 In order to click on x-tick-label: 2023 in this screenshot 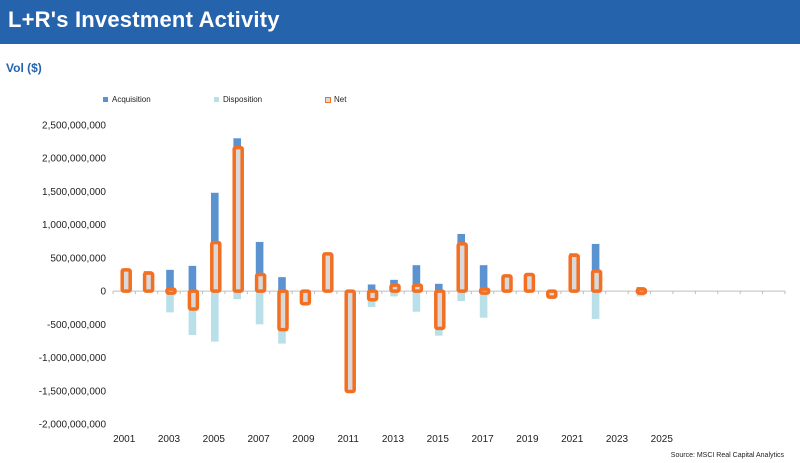, I will do `click(617, 439)`.